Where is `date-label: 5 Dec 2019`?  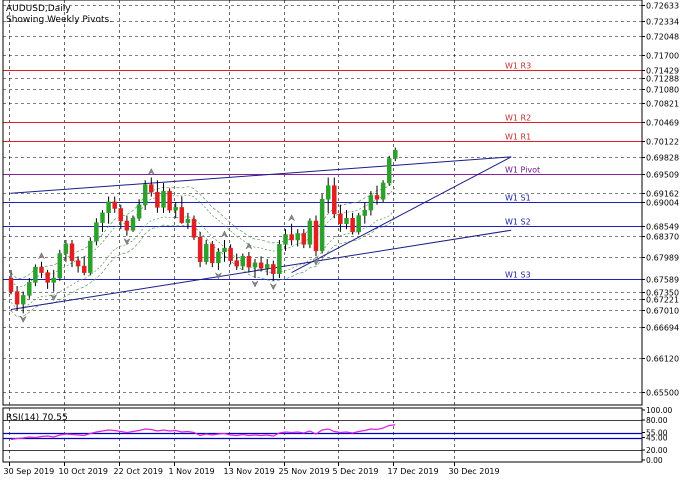 date-label: 5 Dec 2019 is located at coordinates (356, 471).